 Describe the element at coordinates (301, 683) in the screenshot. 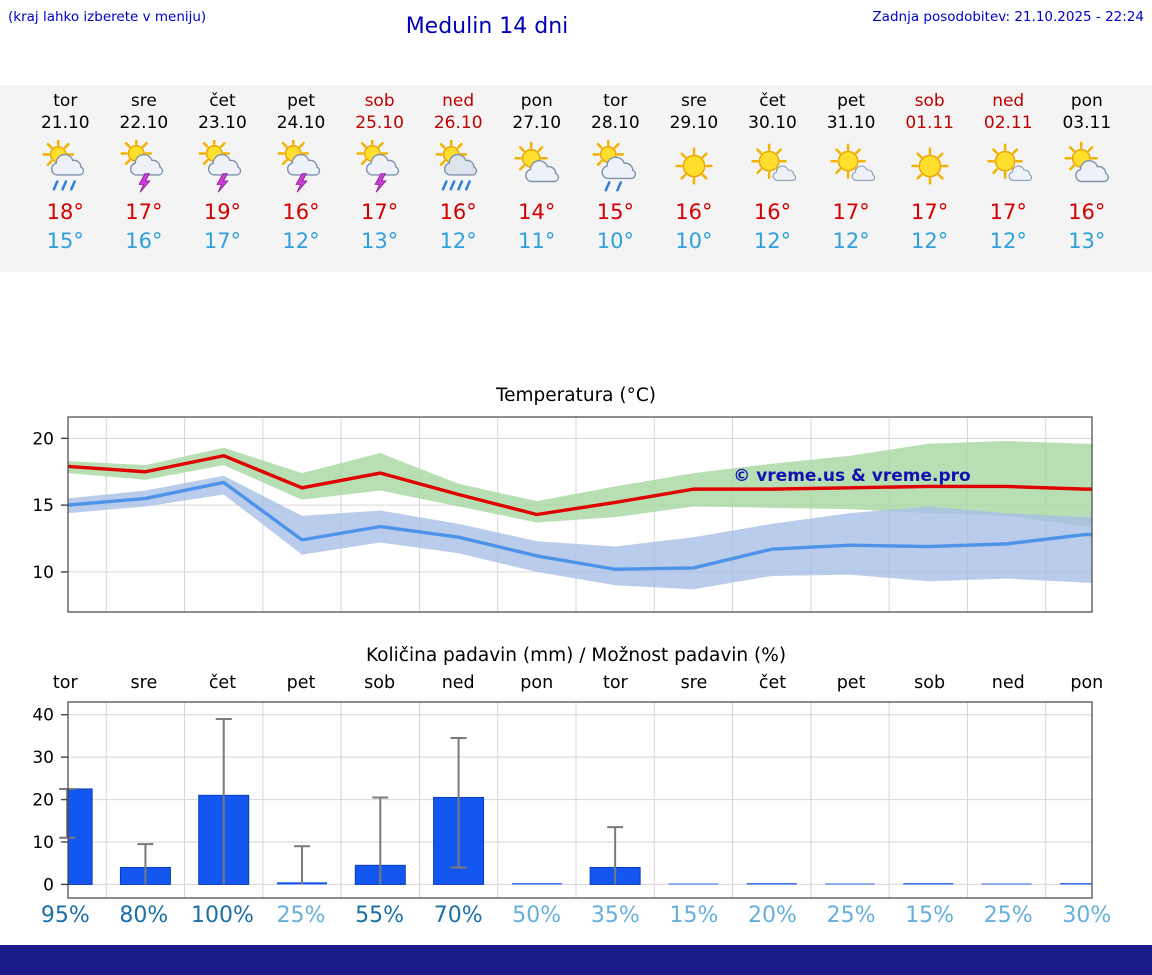

I see `precip-day-label: pet` at that location.